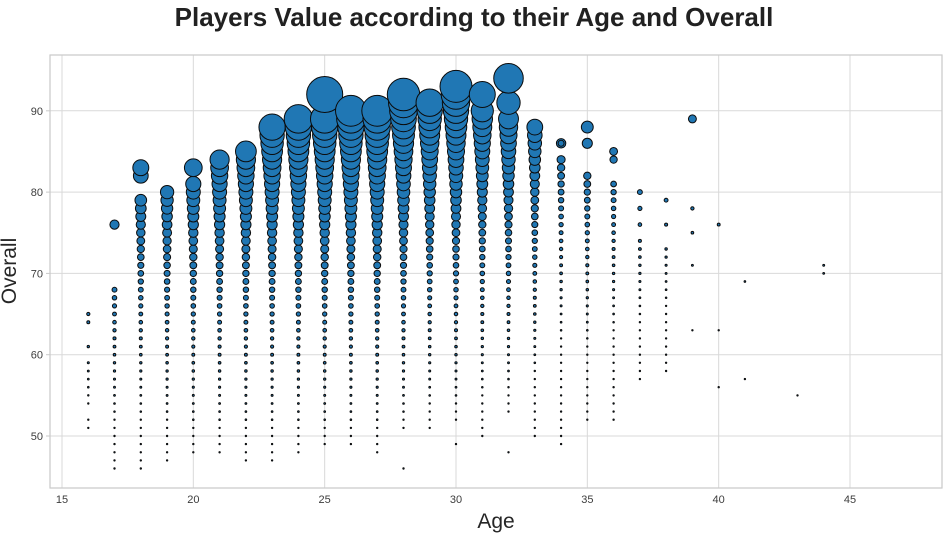  I want to click on x-tick-label: 30, so click(456, 500).